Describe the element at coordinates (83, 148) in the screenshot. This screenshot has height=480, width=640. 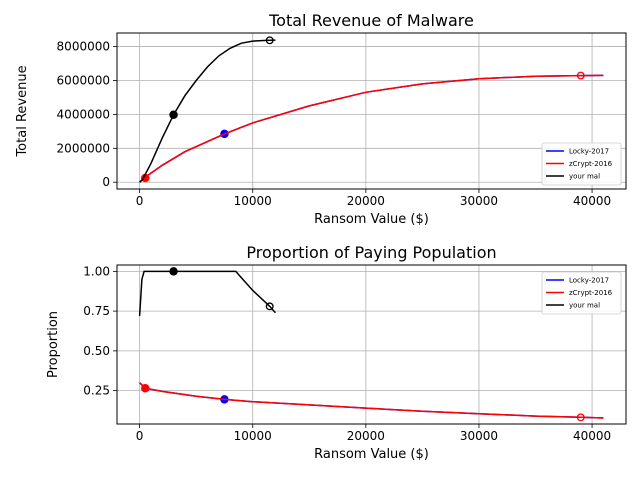
I see `y-tick-label: 2000000` at that location.